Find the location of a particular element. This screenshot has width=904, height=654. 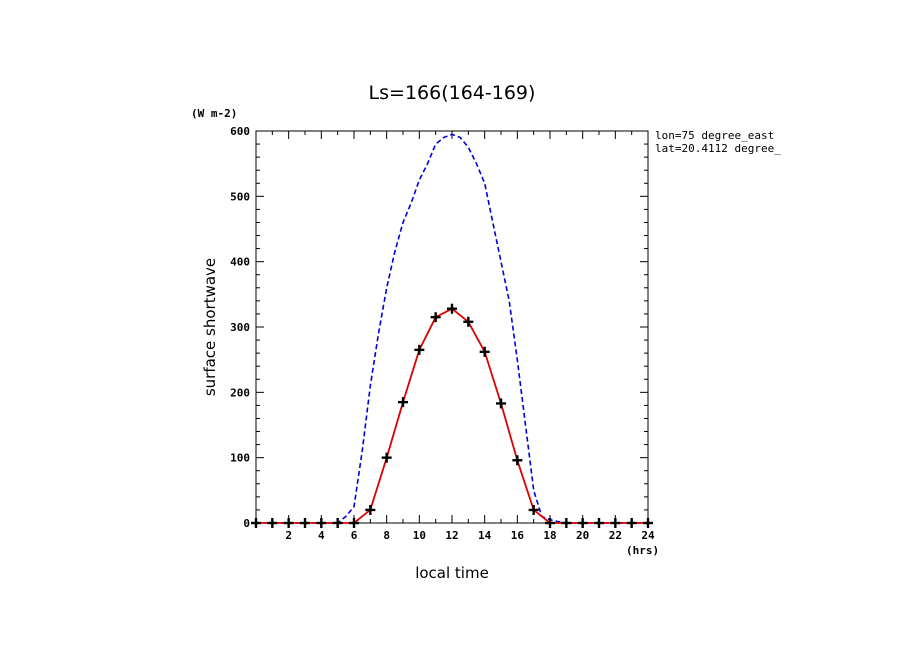

y-axis-label: surface shortwave is located at coordinates (210, 327).